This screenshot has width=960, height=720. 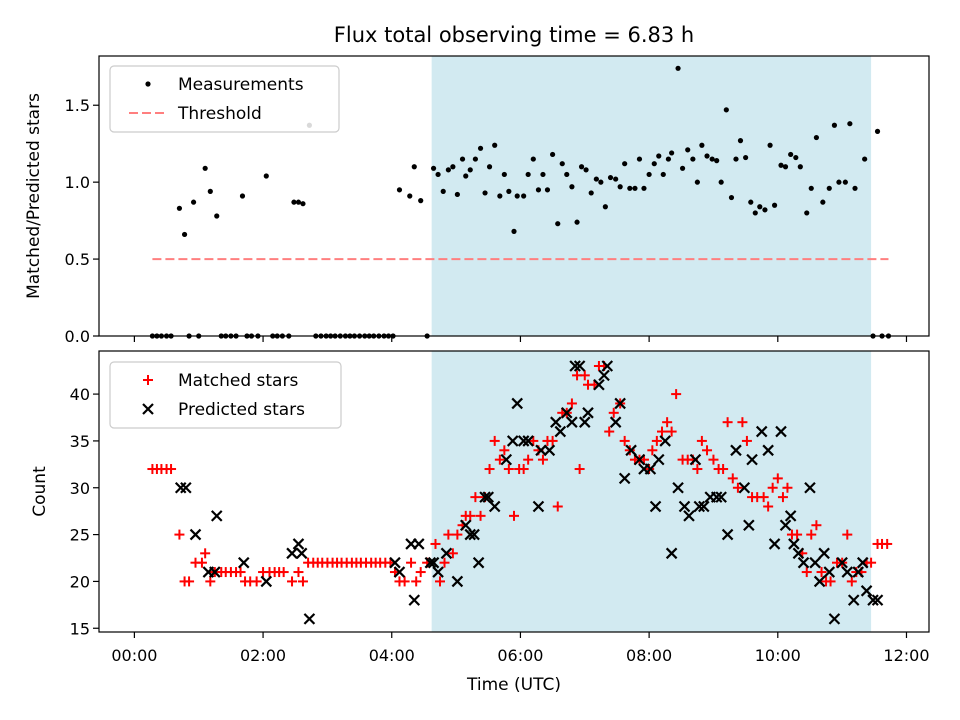 What do you see at coordinates (77, 182) in the screenshot?
I see `y-tick-label: 1.0` at bounding box center [77, 182].